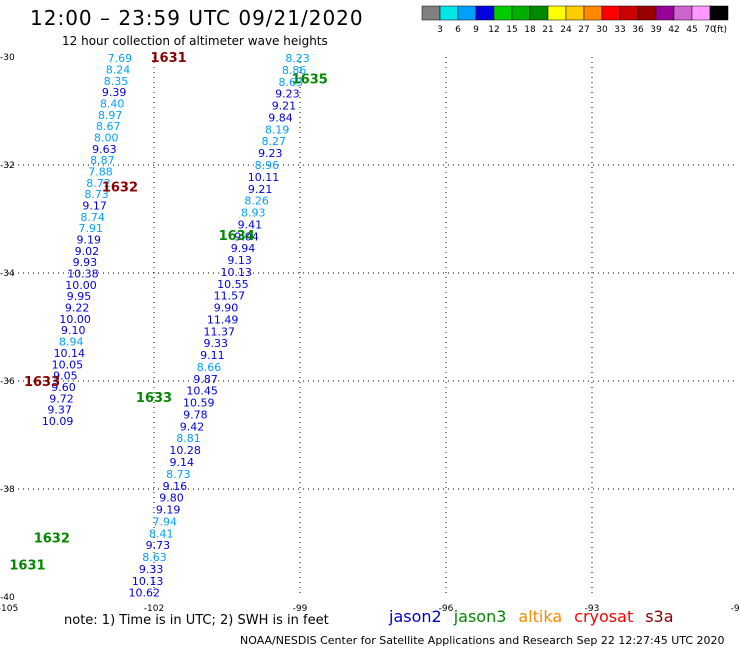 This screenshot has width=740, height=650. What do you see at coordinates (197, 18) in the screenshot?
I see `chart-title: 12:00 – 23:59 UTC 09/21/2020` at bounding box center [197, 18].